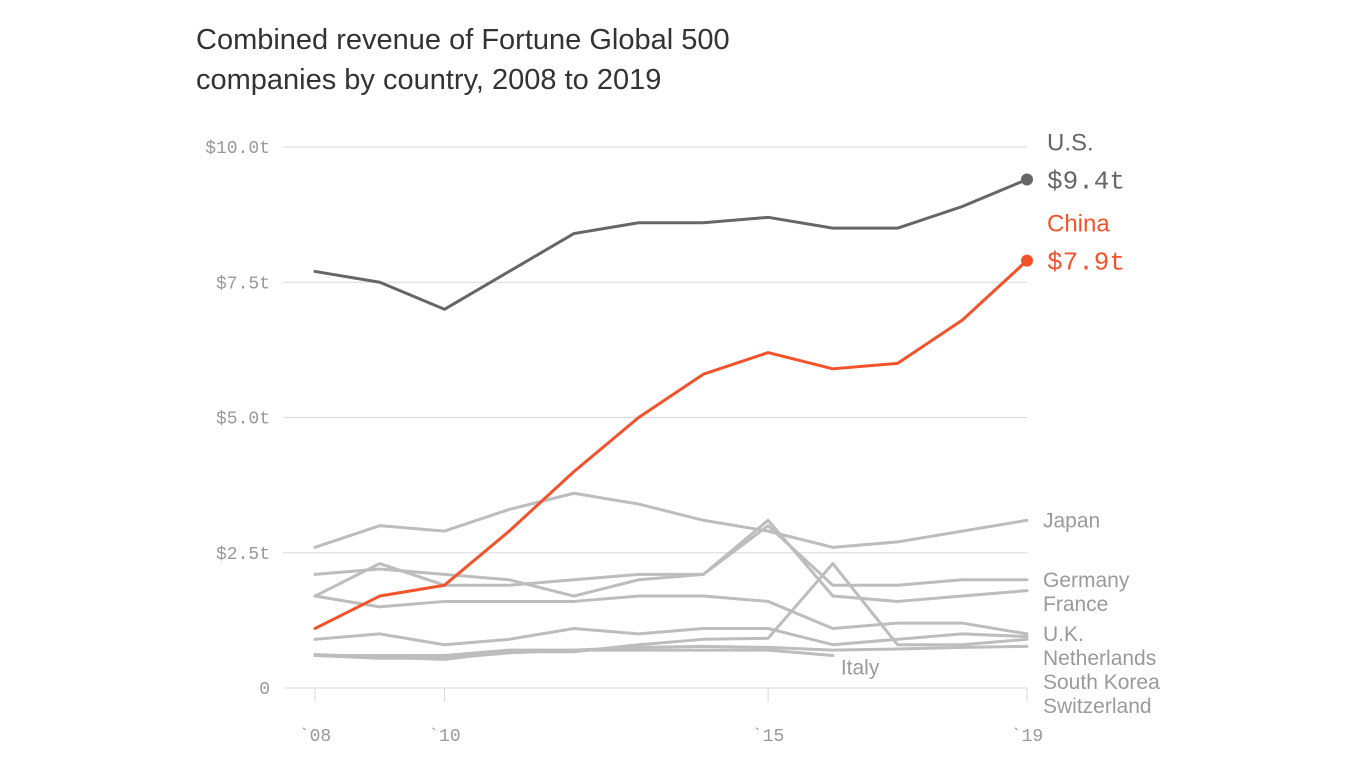 The height and width of the screenshot is (768, 1366). What do you see at coordinates (237, 149) in the screenshot?
I see `y-tick-label: $10.0t` at bounding box center [237, 149].